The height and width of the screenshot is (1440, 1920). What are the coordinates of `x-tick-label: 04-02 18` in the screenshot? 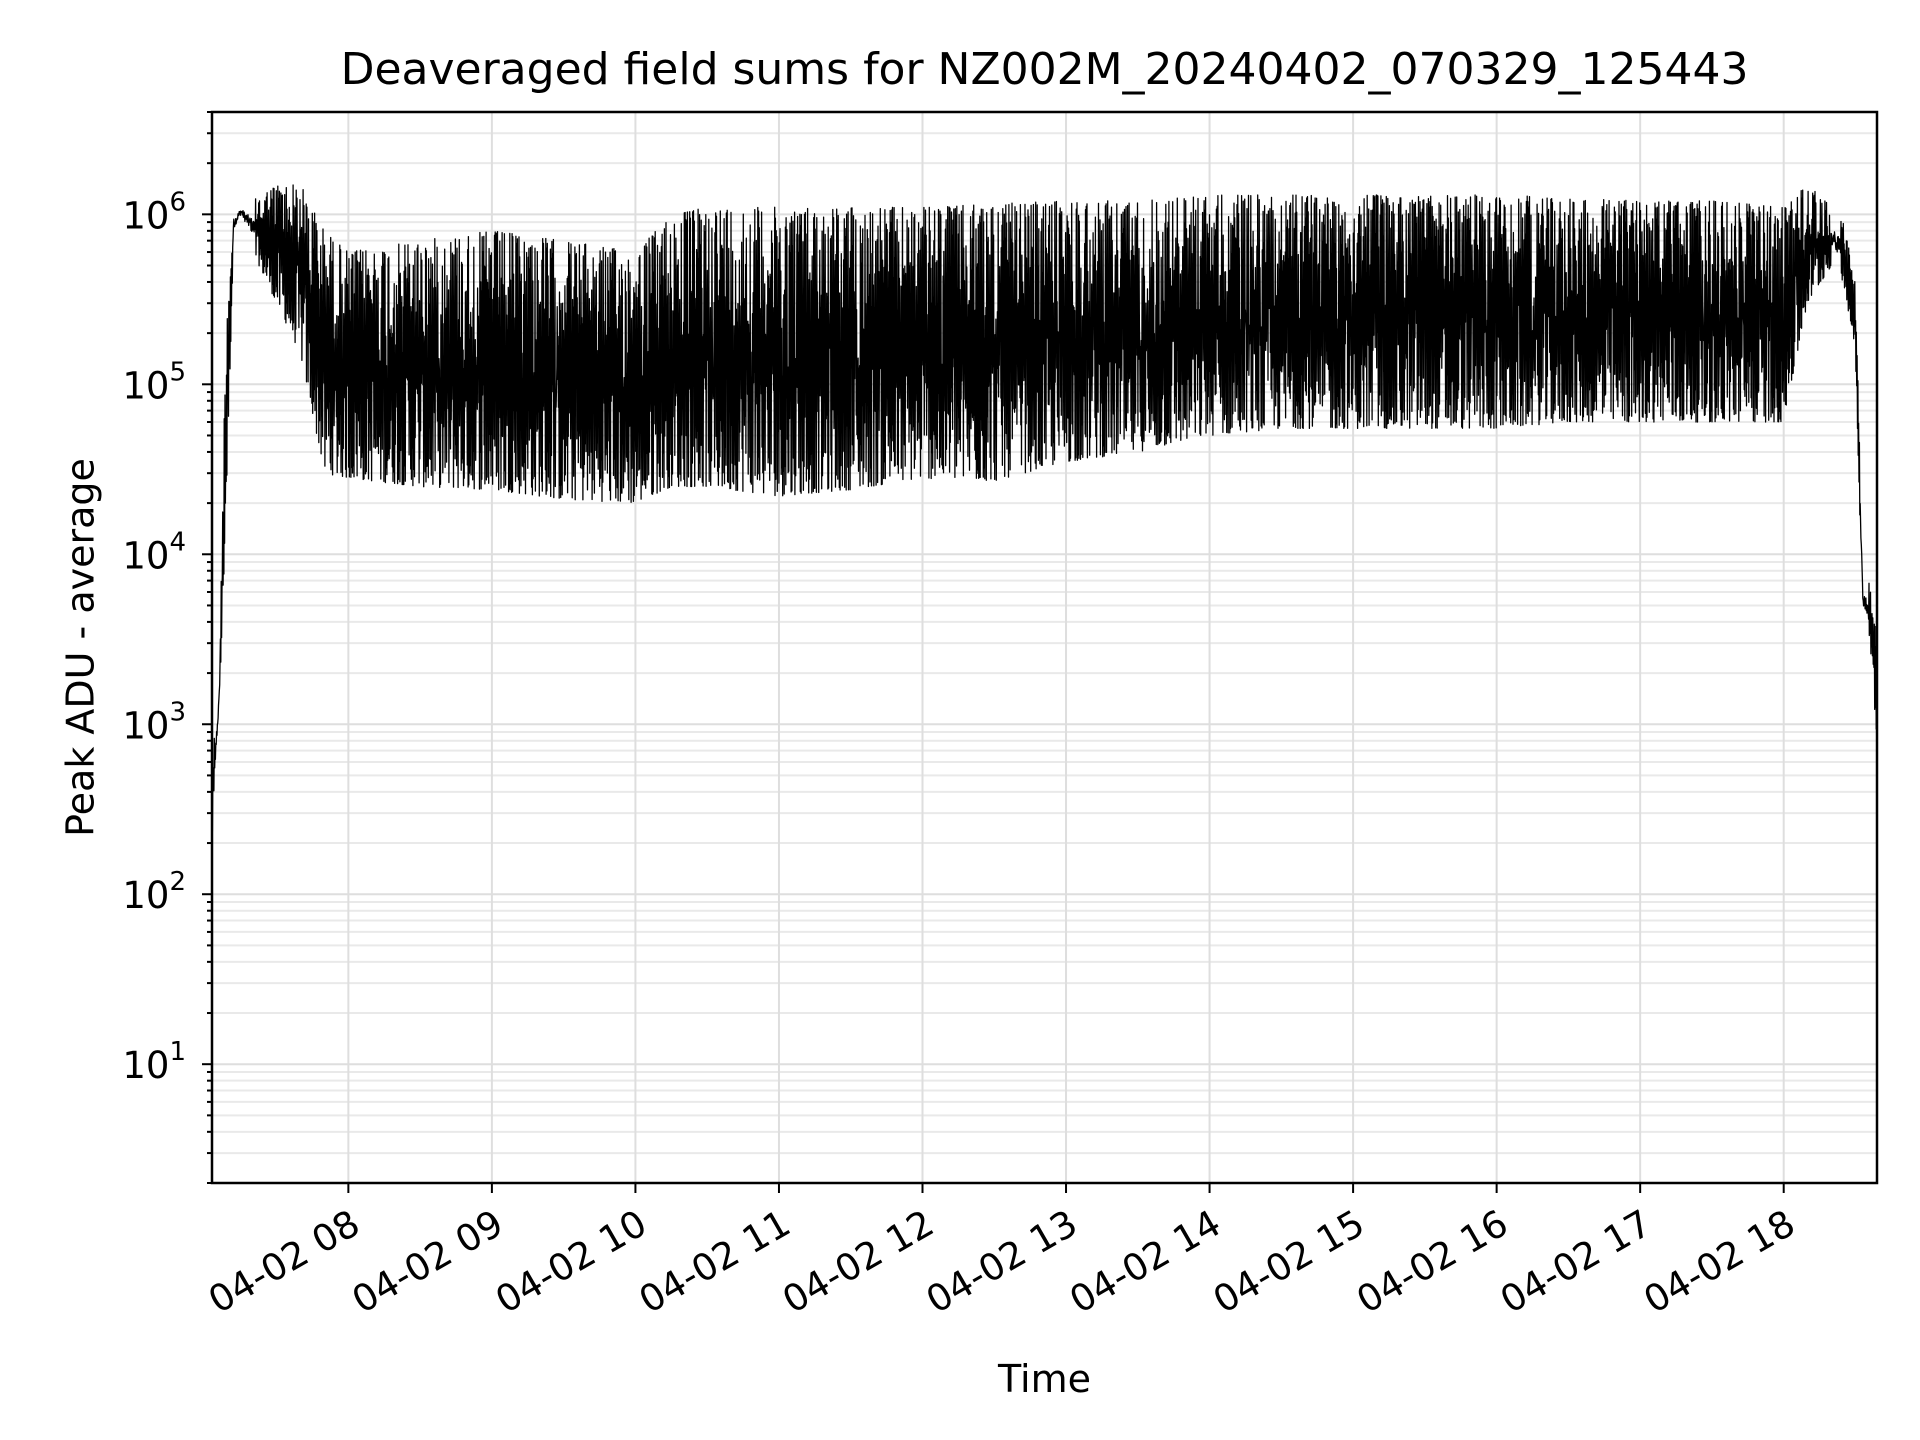 It's located at (1720, 1262).